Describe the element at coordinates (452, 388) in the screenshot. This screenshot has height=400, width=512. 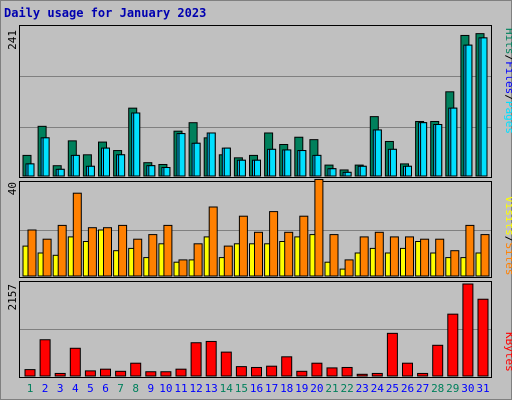
I see `x-tick-label: 29` at that location.